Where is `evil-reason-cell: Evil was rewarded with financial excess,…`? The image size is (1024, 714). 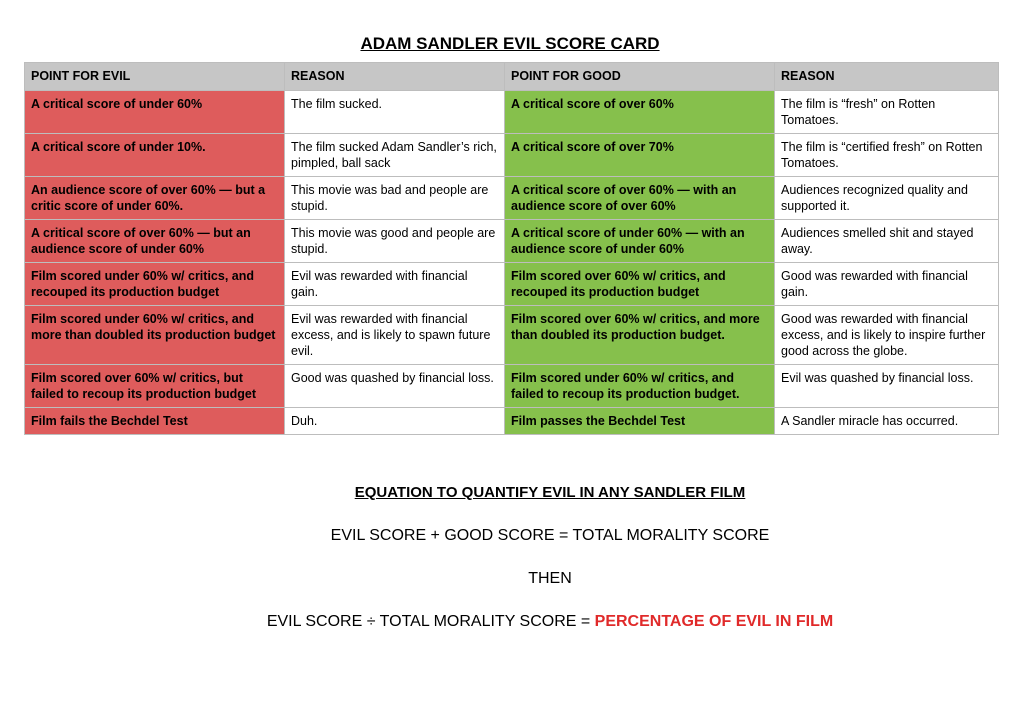
evil-reason-cell: Evil was rewarded with financial excess,… is located at coordinates (394, 335).